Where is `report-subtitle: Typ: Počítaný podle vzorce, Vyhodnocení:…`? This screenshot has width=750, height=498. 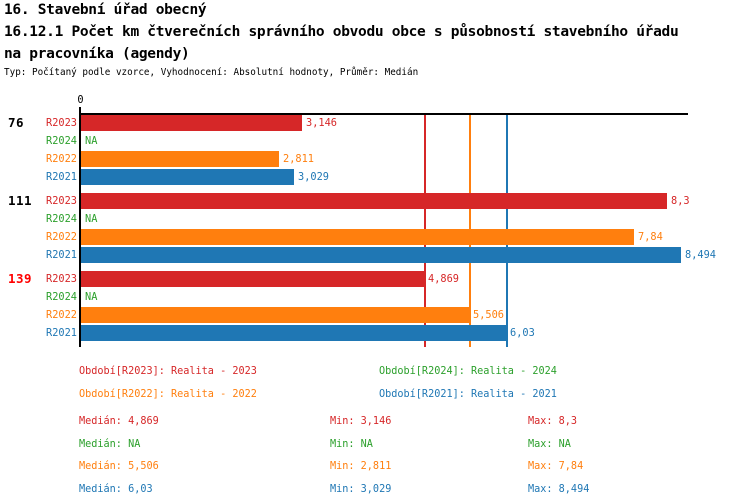
report-subtitle: Typ: Počítaný podle vzorce, Vyhodnocení:… is located at coordinates (211, 72).